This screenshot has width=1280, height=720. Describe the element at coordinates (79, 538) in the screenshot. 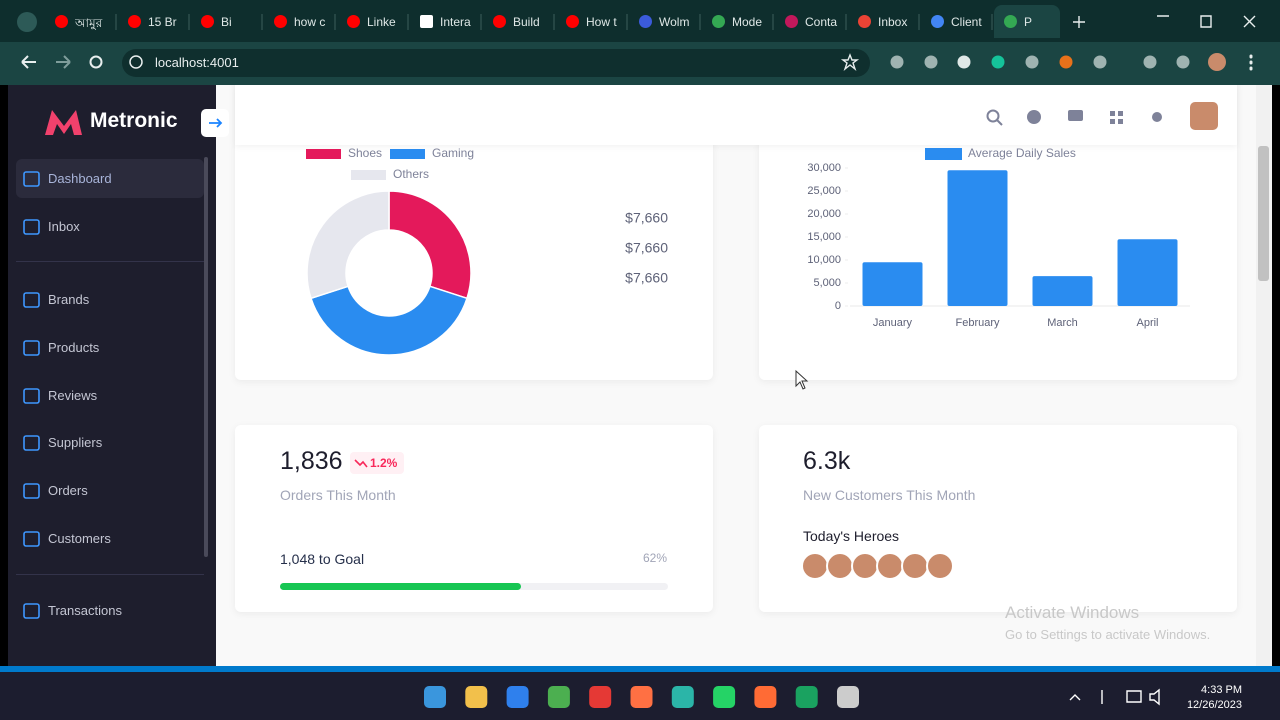

I see `menu-item: Customers` at that location.